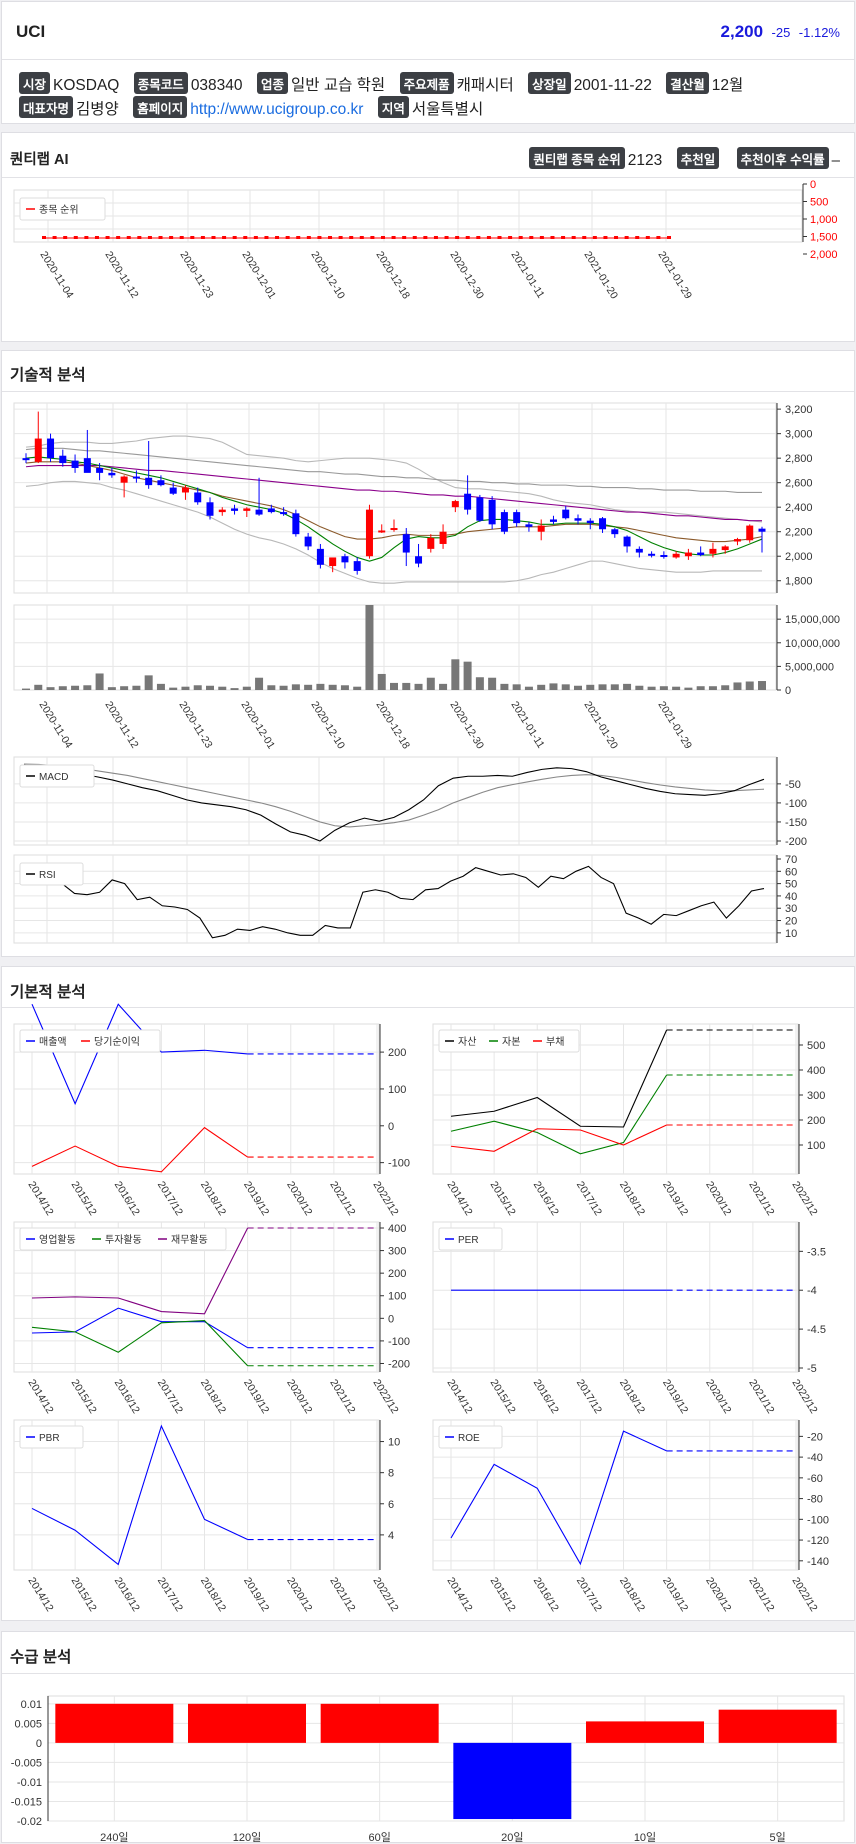 This screenshot has height=1844, width=856. Describe the element at coordinates (791, 909) in the screenshot. I see `y-tick-label: 30` at that location.